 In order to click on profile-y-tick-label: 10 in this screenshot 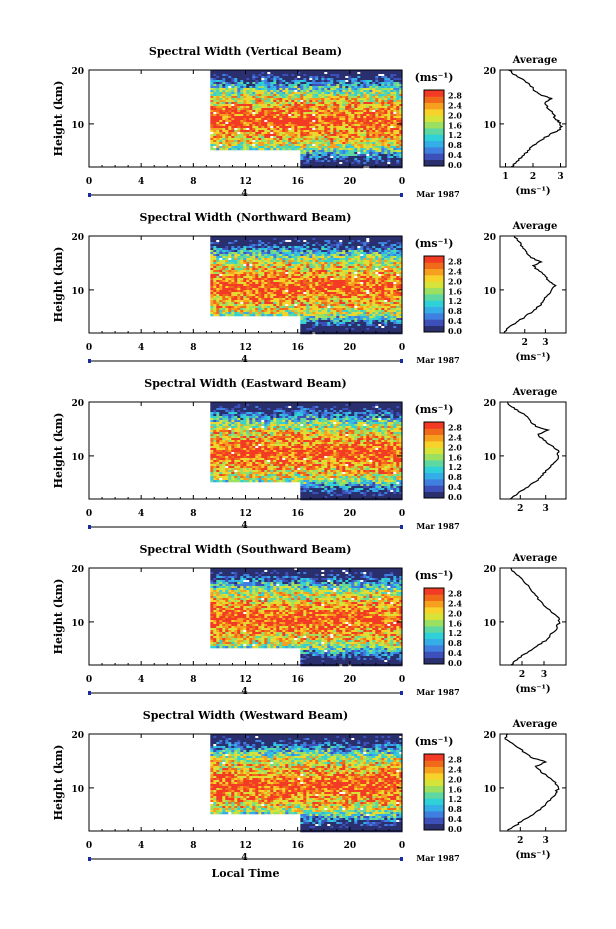, I will do `click(489, 126)`.